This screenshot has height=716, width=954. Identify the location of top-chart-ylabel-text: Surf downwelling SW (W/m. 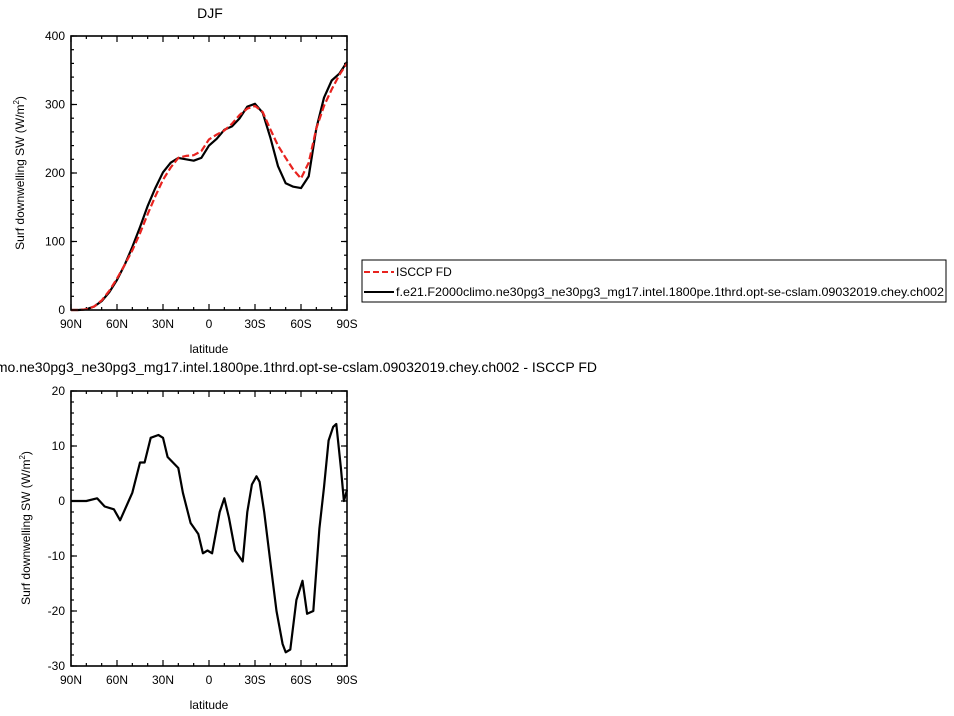
(20, 177).